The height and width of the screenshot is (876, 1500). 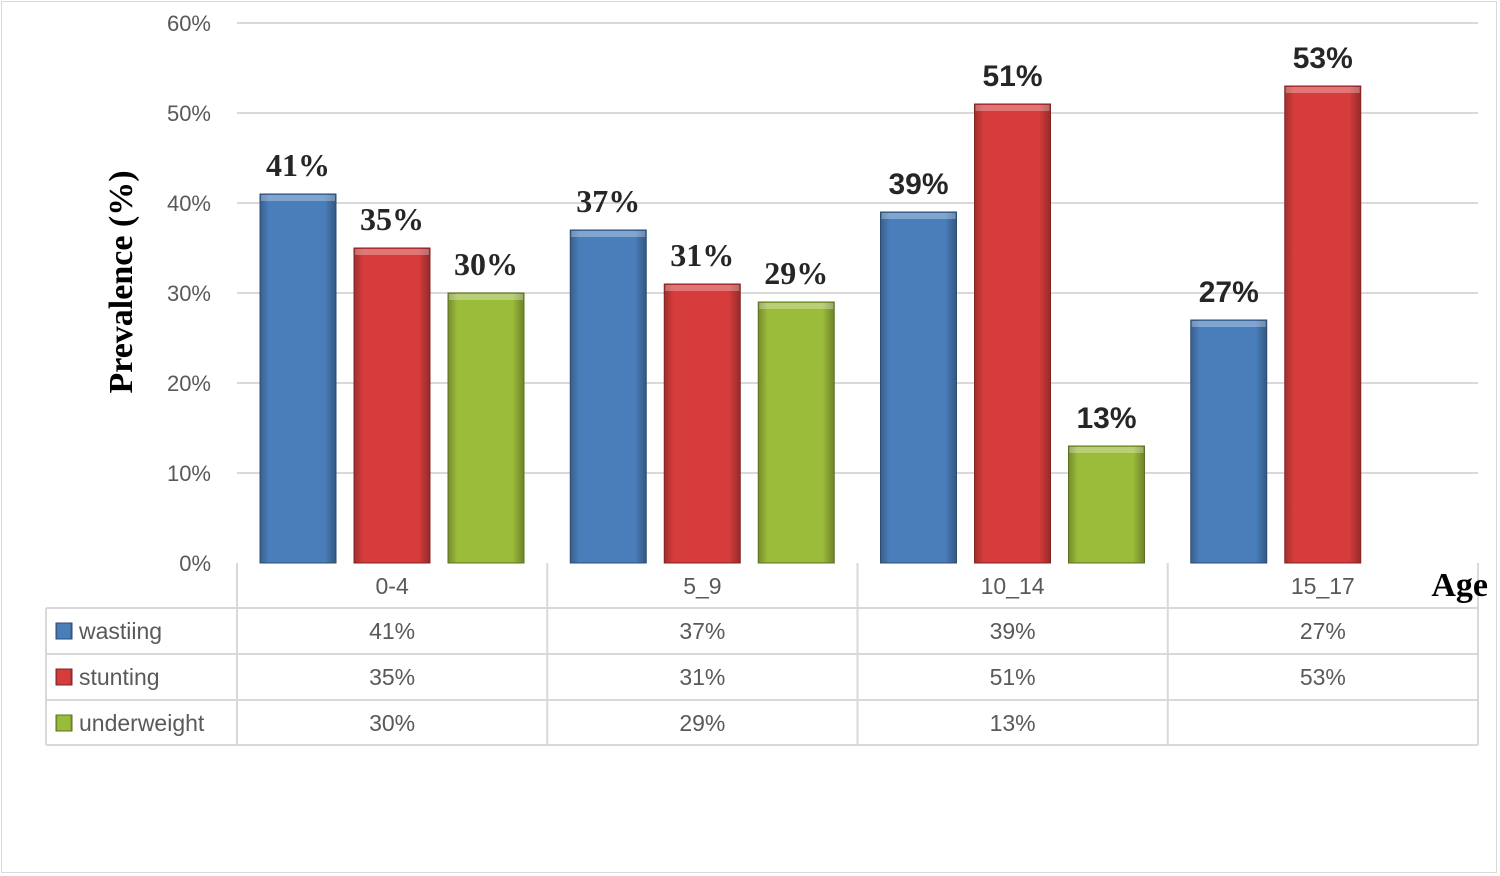 I want to click on y-tick-label: 40%, so click(x=189, y=203).